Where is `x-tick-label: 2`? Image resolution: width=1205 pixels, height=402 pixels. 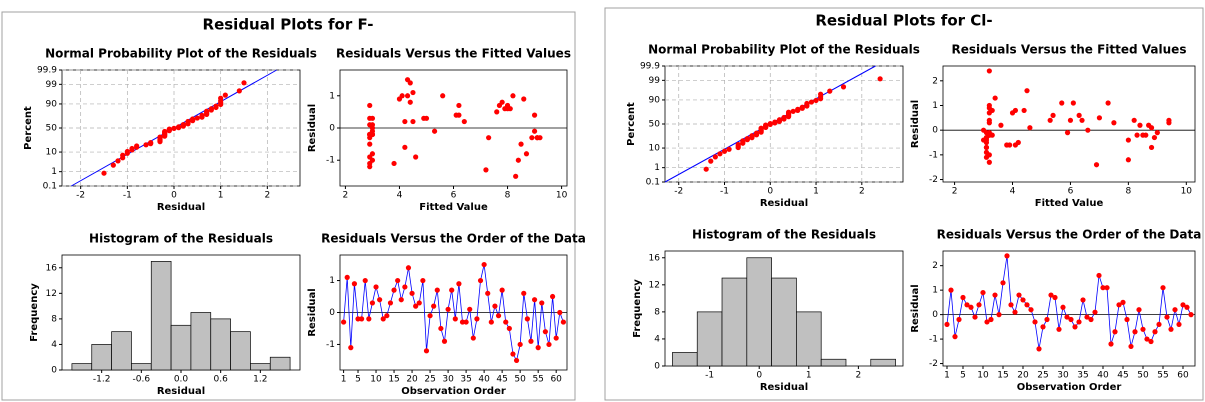
x-tick-label: 2 is located at coordinates (346, 196).